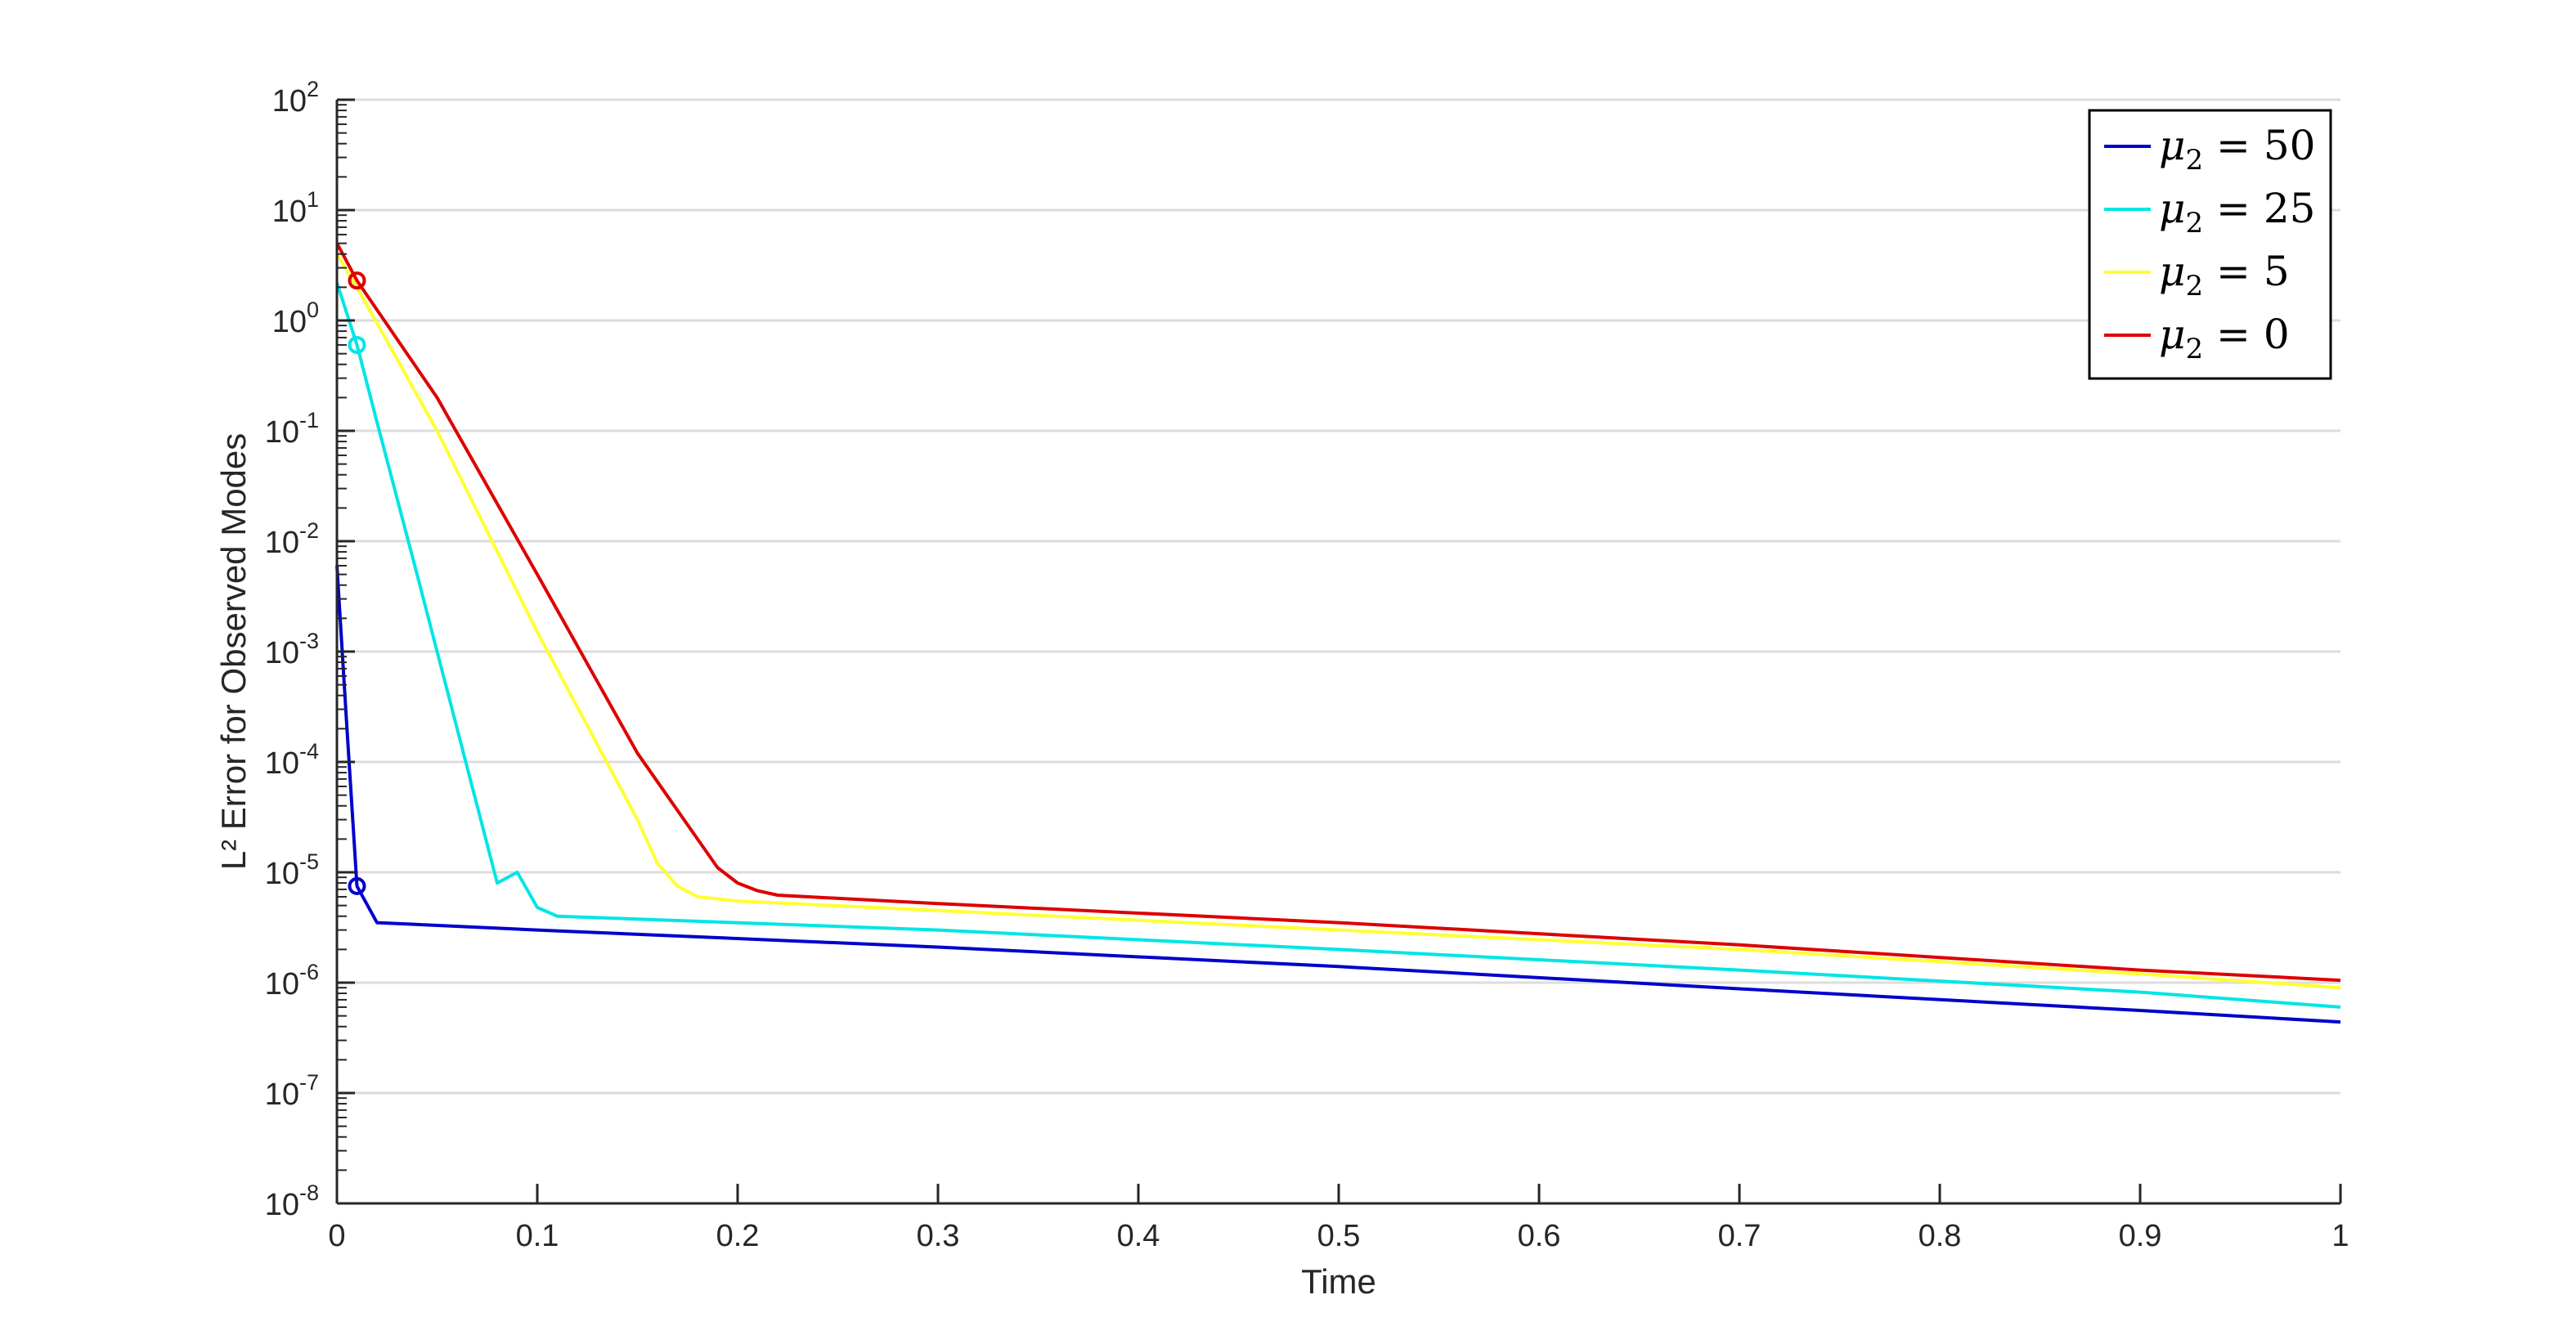  I want to click on y-tick-exponent: 2, so click(313, 89).